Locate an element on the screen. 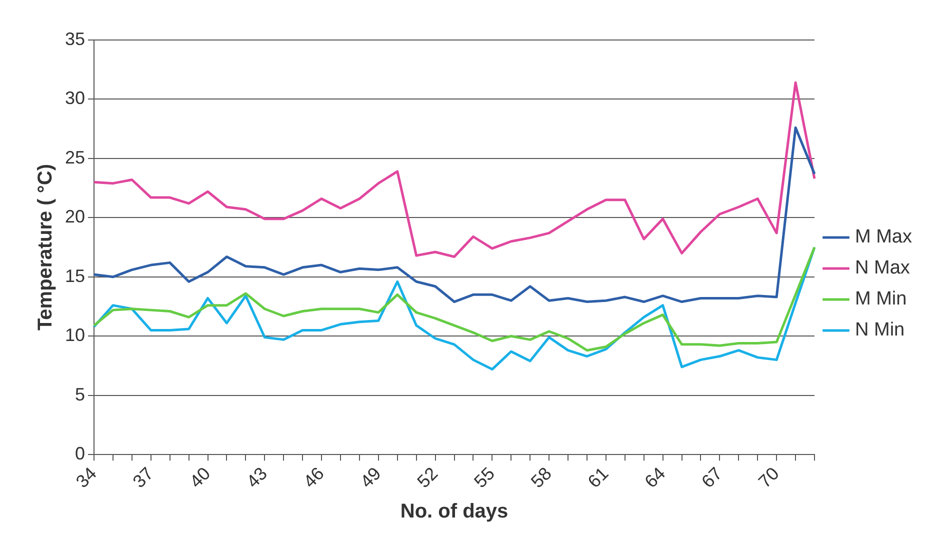  y-tick-label: 35 is located at coordinates (75, 38).